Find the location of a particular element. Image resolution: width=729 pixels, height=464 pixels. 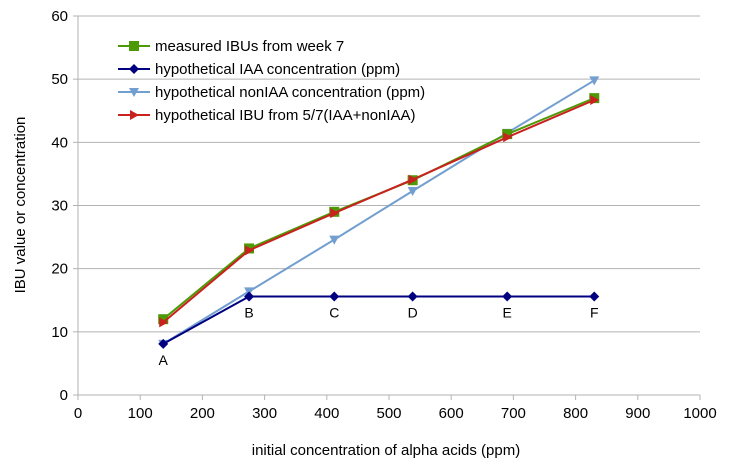

point-label-F: F is located at coordinates (594, 312).